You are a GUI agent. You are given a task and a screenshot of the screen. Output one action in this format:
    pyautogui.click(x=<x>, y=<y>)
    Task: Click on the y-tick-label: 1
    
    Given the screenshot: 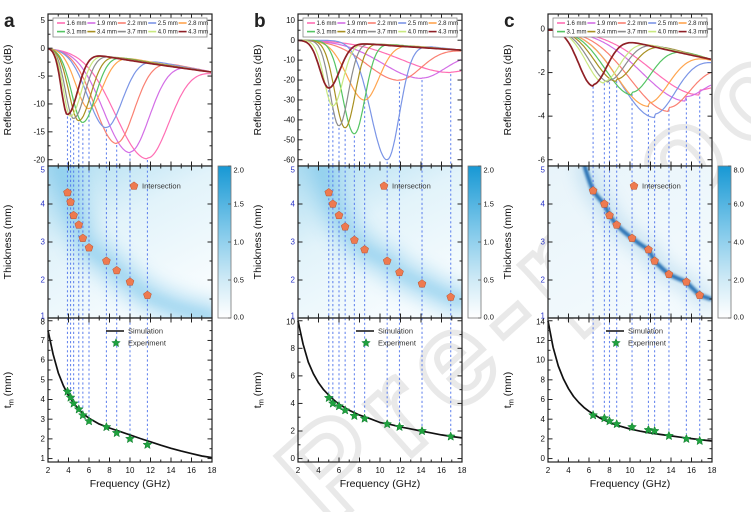 What is the action you would take?
    pyautogui.click(x=43, y=316)
    